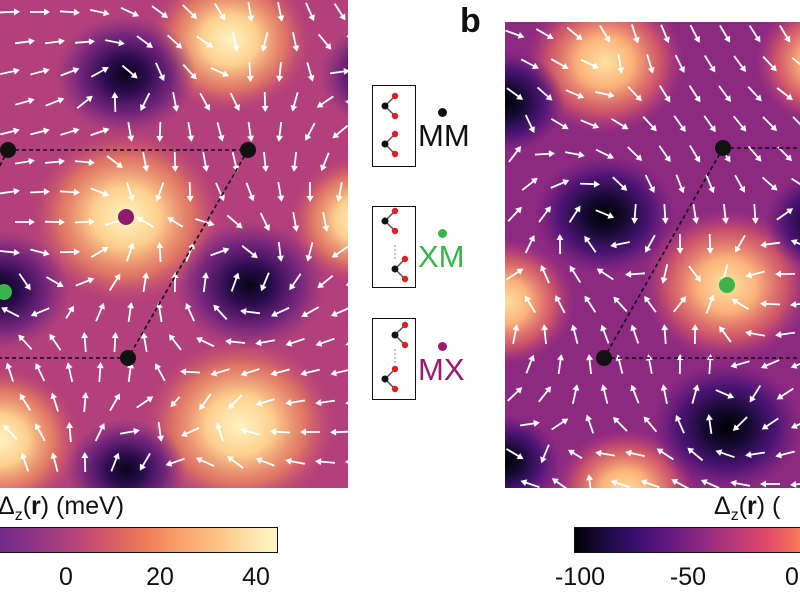 This screenshot has width=800, height=600. I want to click on unit-cell-edge, so click(663, 253).